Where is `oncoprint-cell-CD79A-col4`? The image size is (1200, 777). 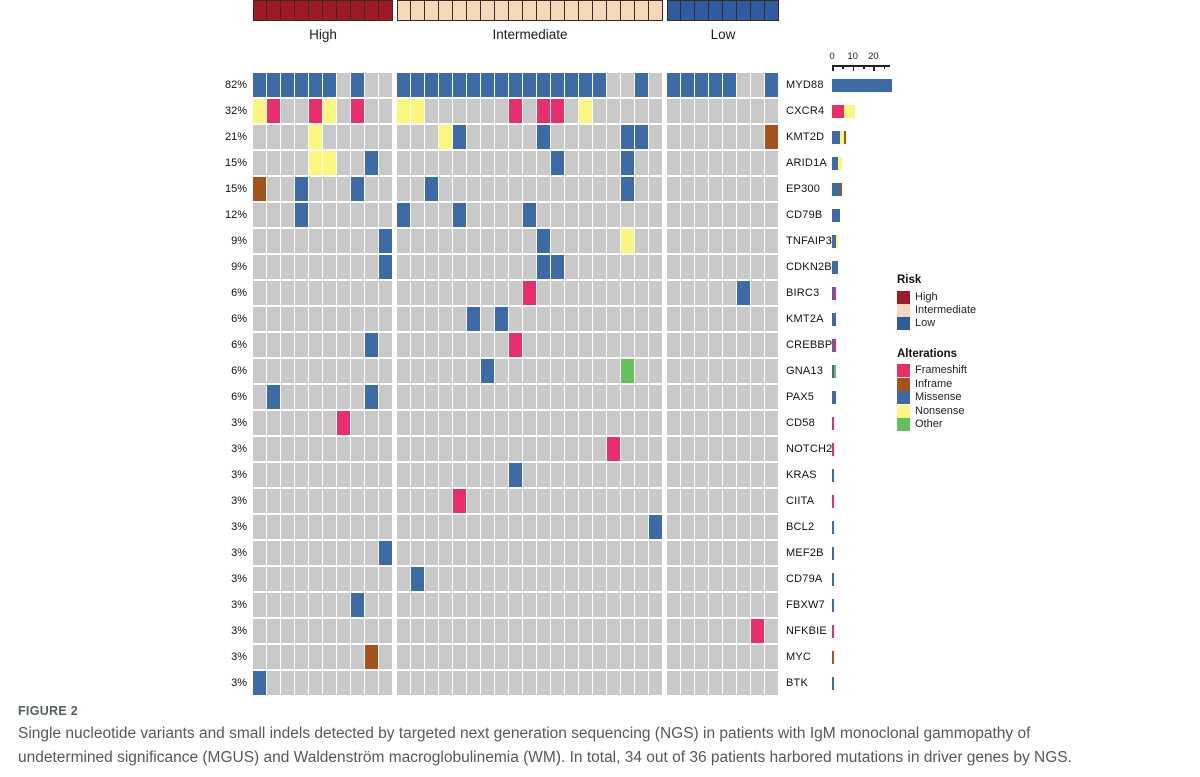 oncoprint-cell-CD79A-col4 is located at coordinates (301, 579).